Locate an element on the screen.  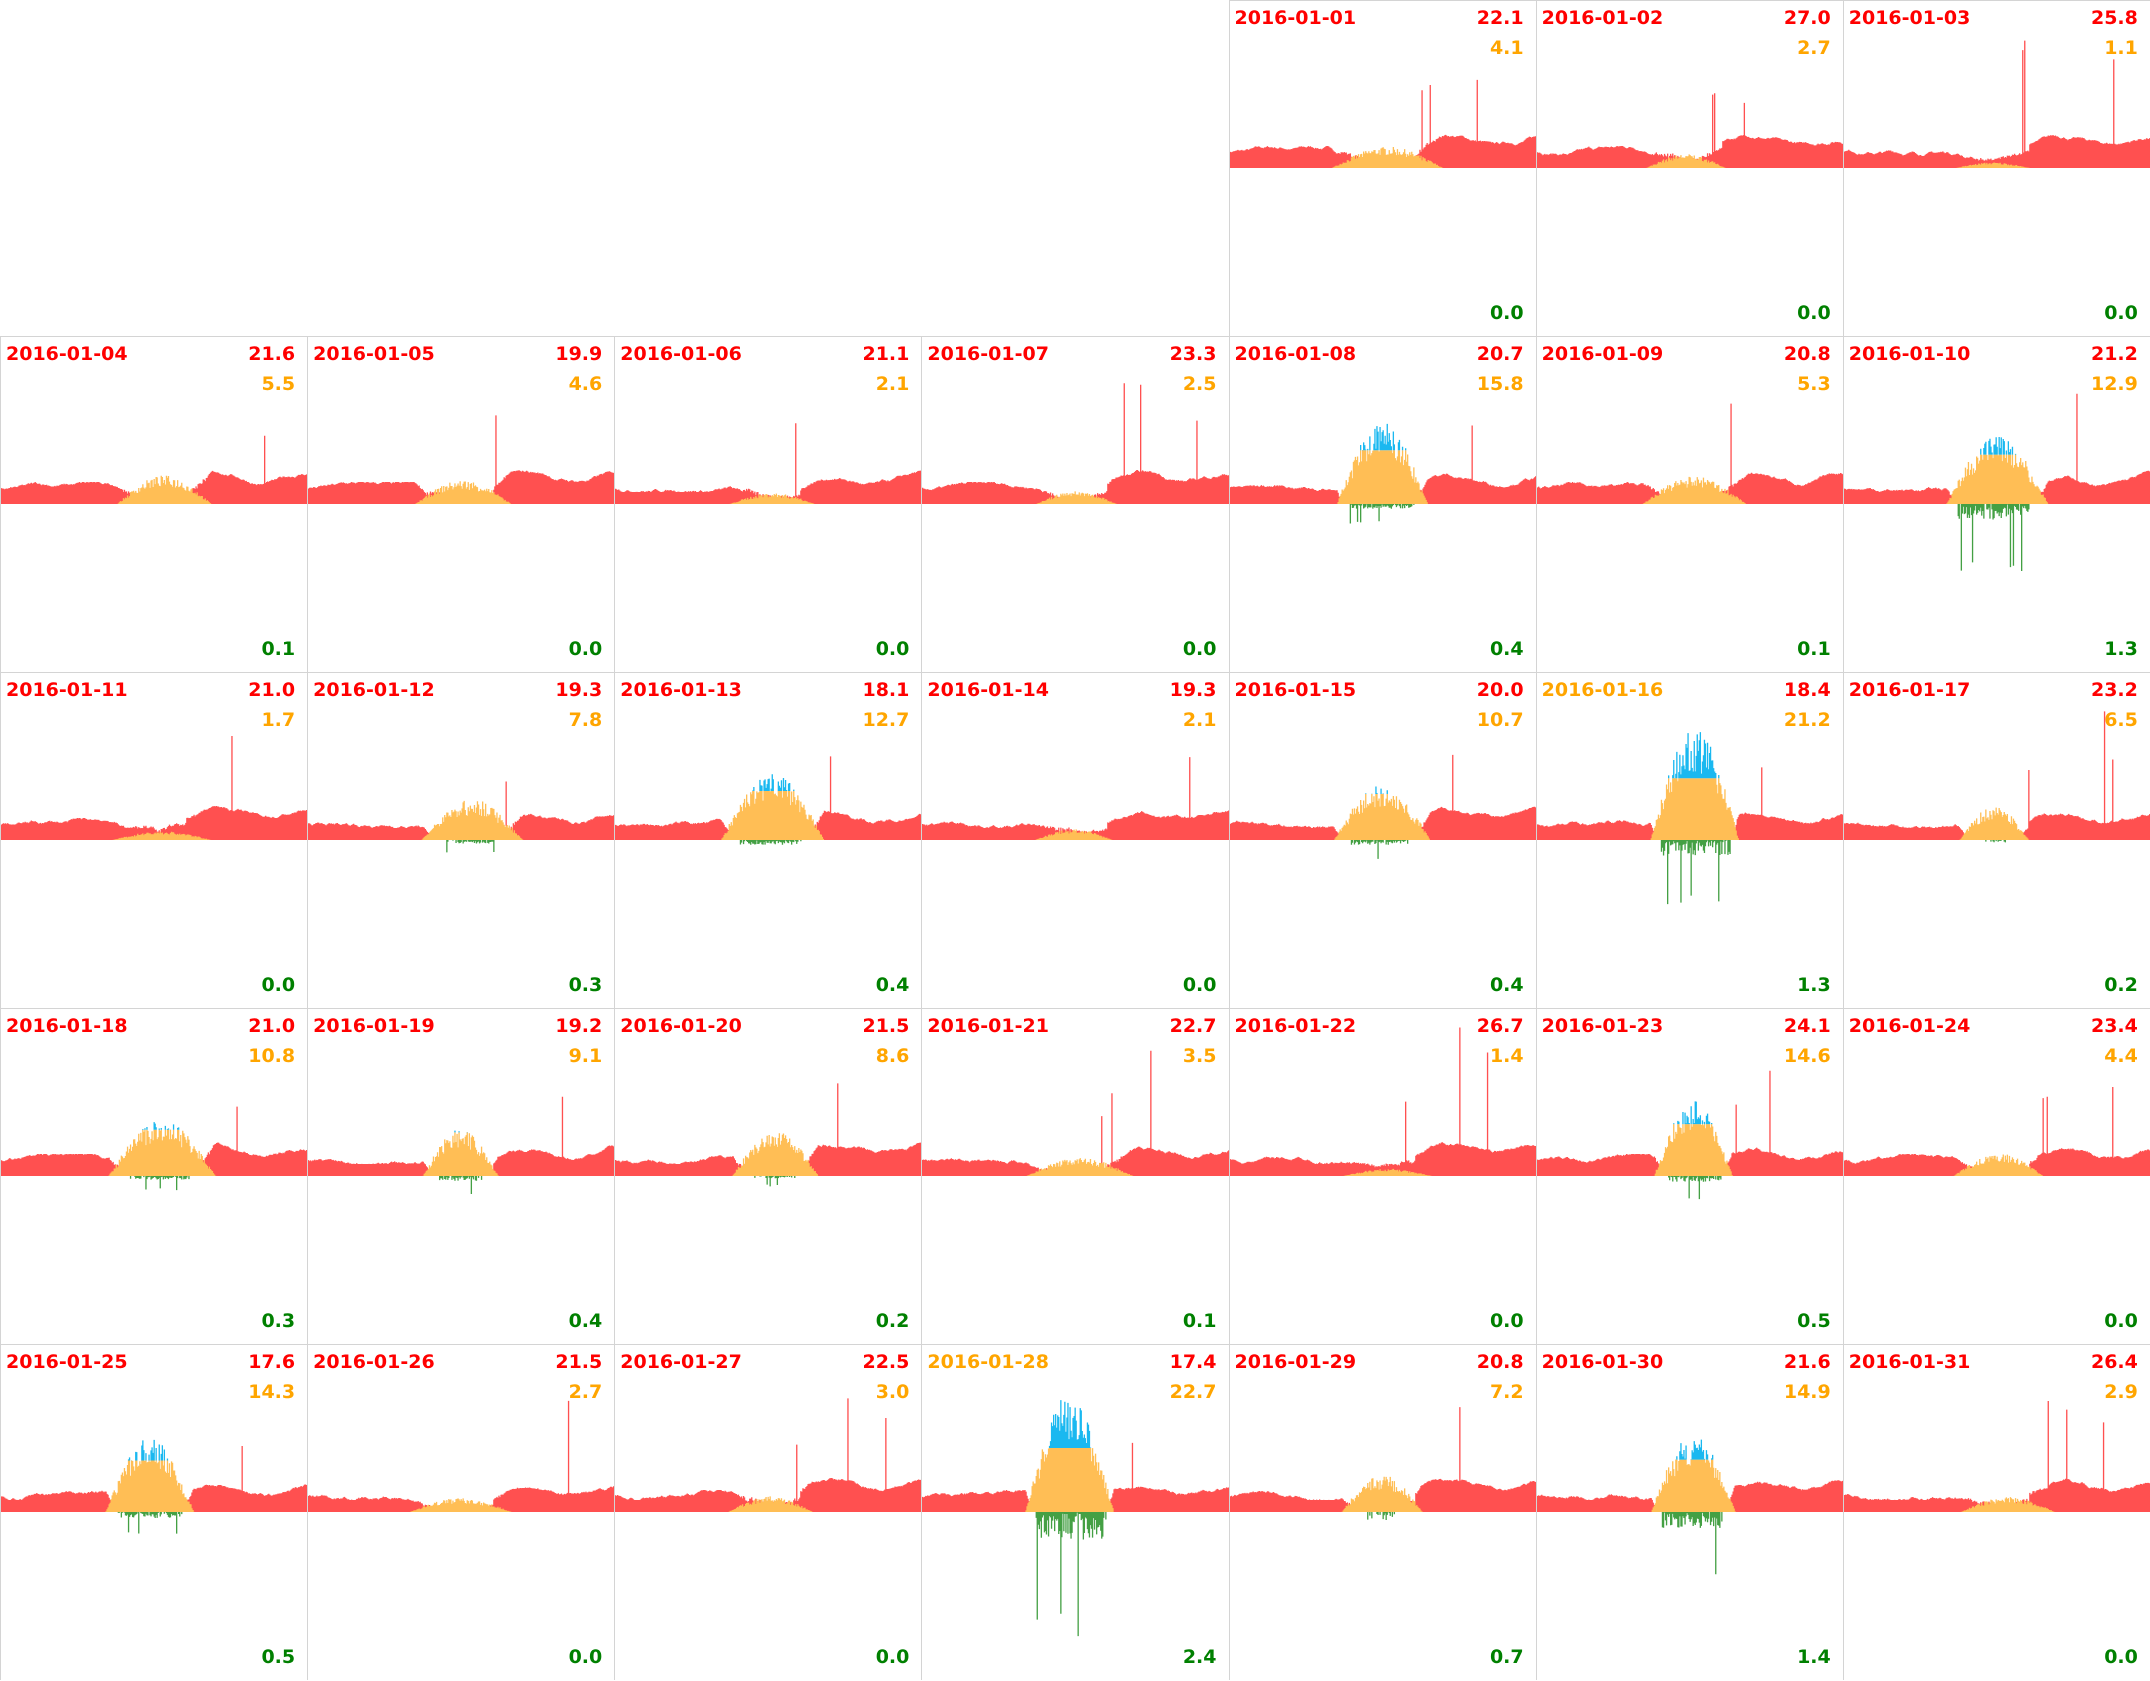
day-date-label: 2016-01-11 is located at coordinates (67, 690).